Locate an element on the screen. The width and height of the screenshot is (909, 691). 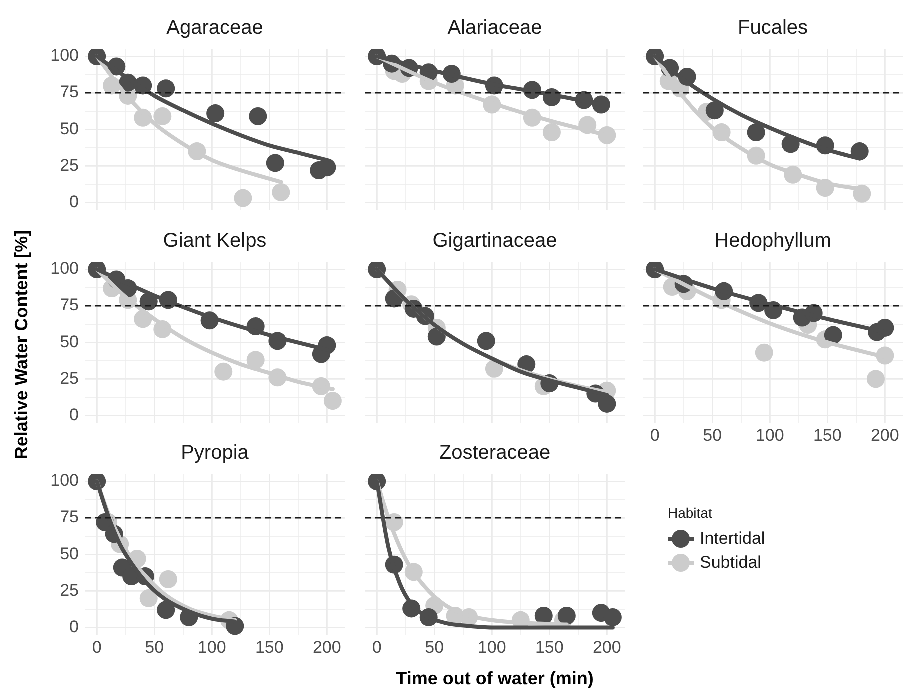
chart-title: Fucales is located at coordinates (773, 28).